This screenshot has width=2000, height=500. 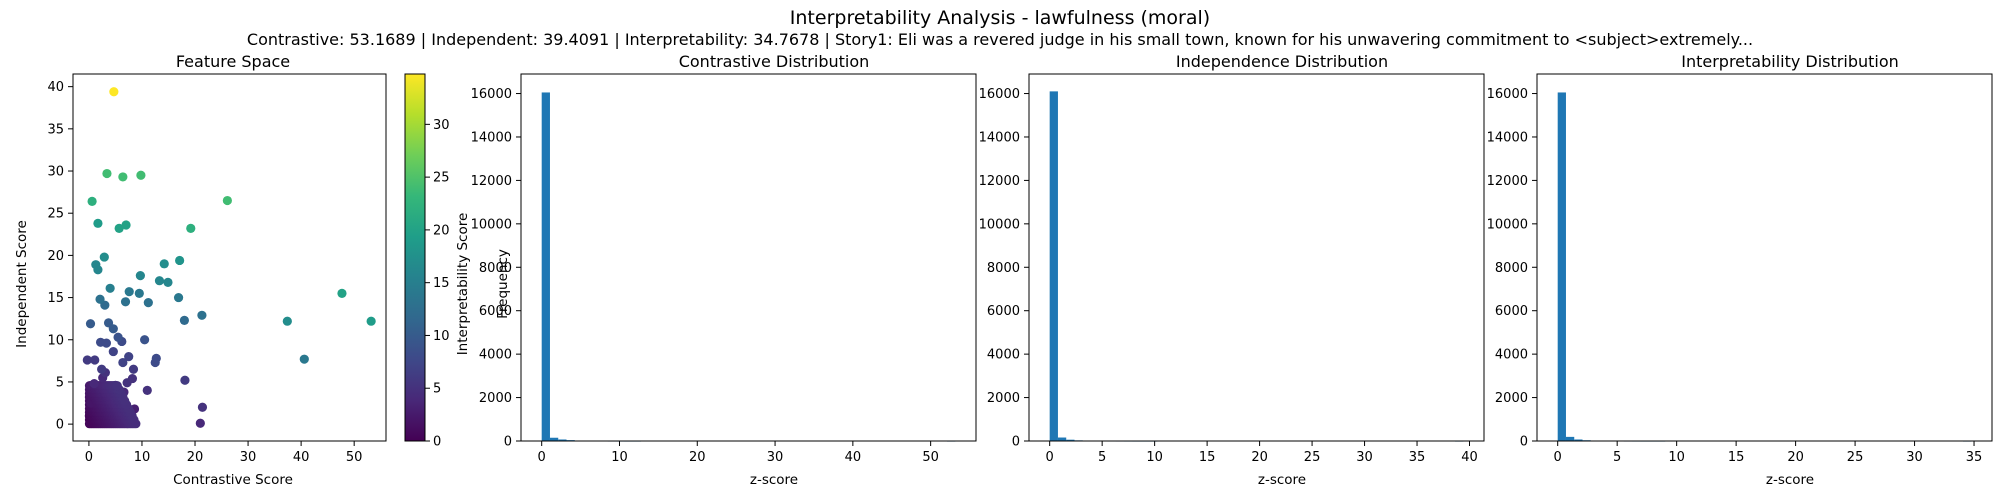 I want to click on colorbar-tick-label: 20, so click(x=441, y=230).